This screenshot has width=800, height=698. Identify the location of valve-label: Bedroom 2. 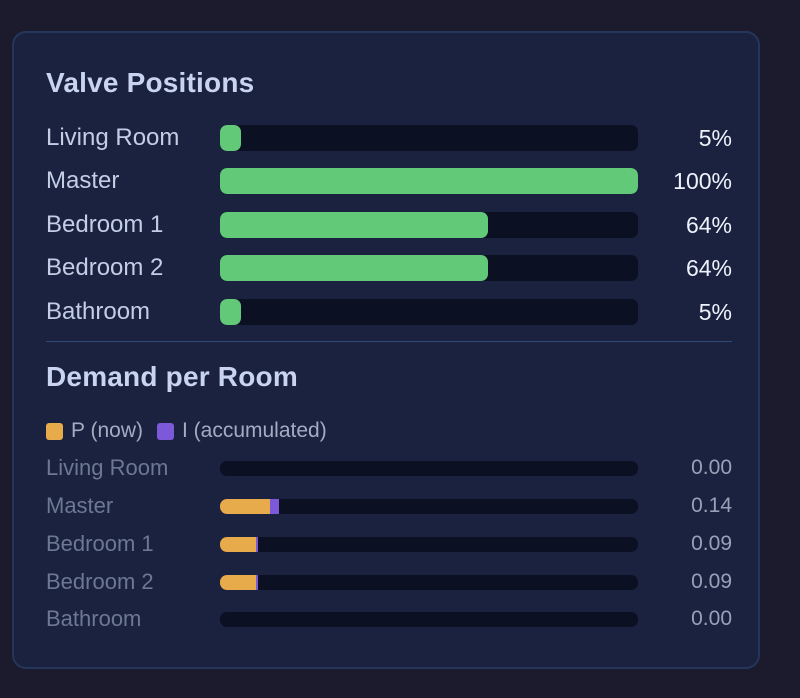
(105, 267).